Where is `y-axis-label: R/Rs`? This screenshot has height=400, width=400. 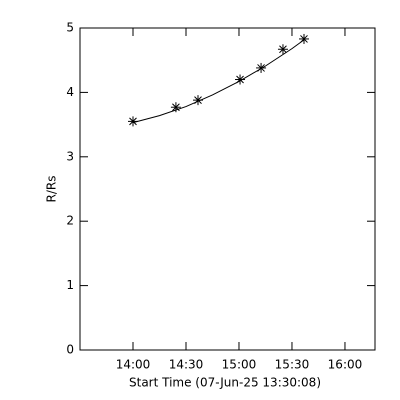 y-axis-label: R/Rs is located at coordinates (52, 189).